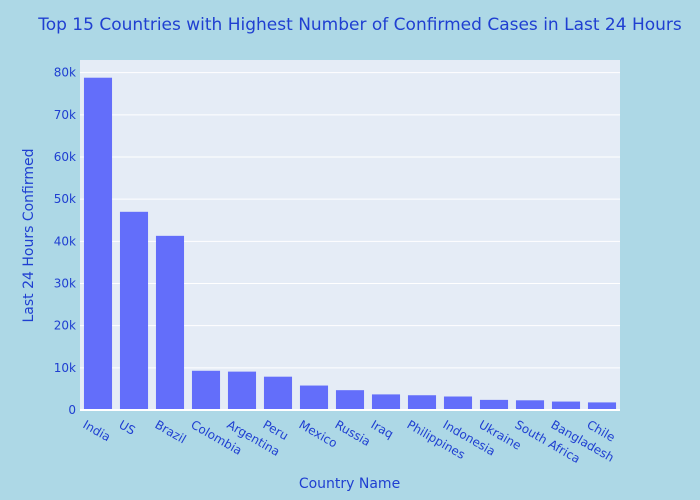 This screenshot has height=500, width=700. What do you see at coordinates (72, 410) in the screenshot?
I see `y-tick-label: 0` at bounding box center [72, 410].